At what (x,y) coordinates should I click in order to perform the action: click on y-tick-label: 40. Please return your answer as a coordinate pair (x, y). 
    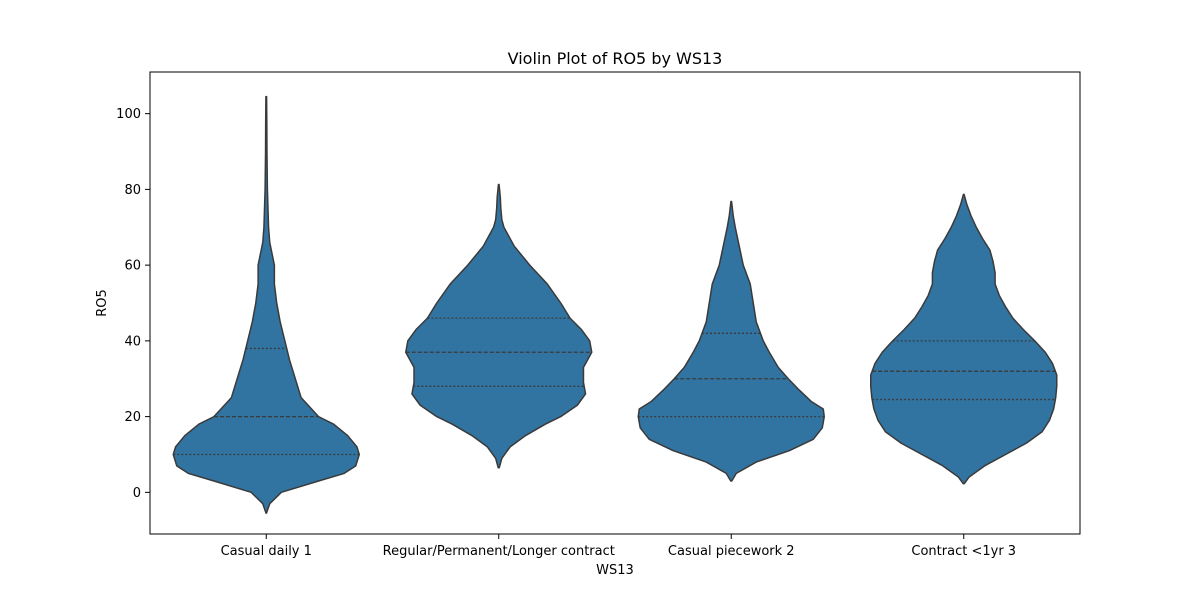
    Looking at the image, I should click on (132, 341).